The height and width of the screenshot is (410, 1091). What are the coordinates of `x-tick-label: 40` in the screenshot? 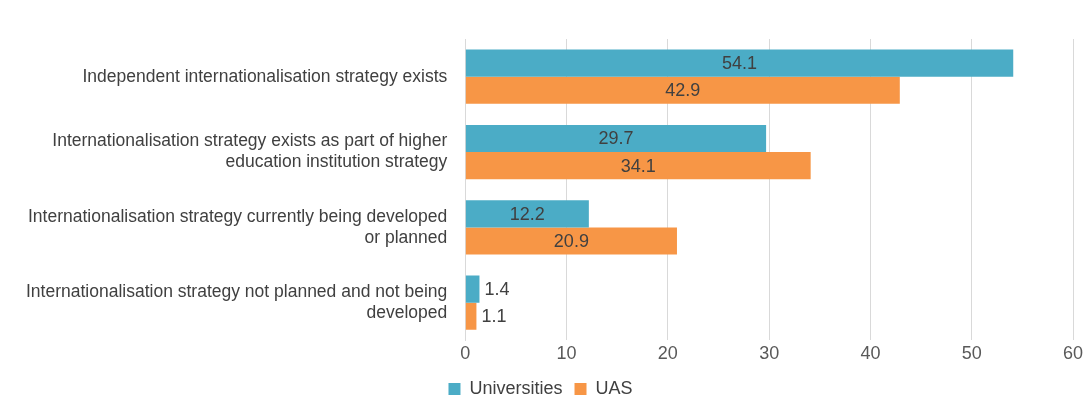 It's located at (870, 353).